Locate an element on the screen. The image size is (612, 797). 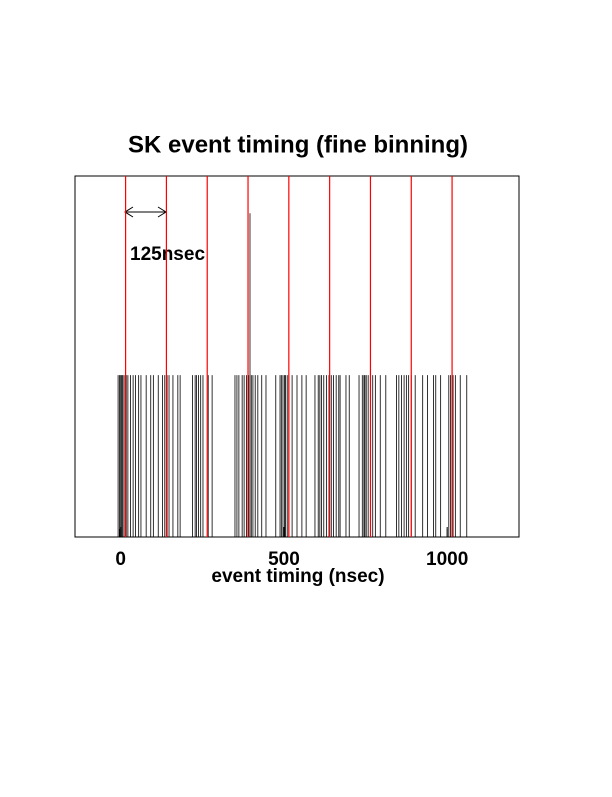
x-tick-label: 1000 is located at coordinates (447, 559).